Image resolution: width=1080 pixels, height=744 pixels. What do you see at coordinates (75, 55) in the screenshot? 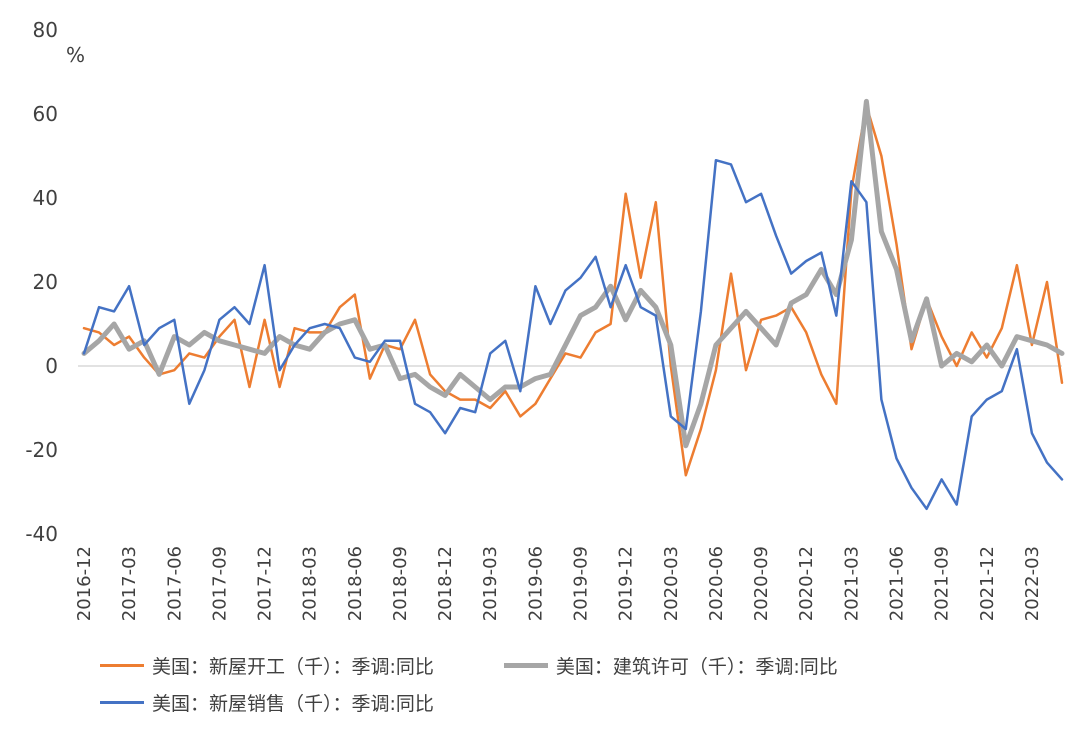
I see `y-axis-unit-label: %` at bounding box center [75, 55].